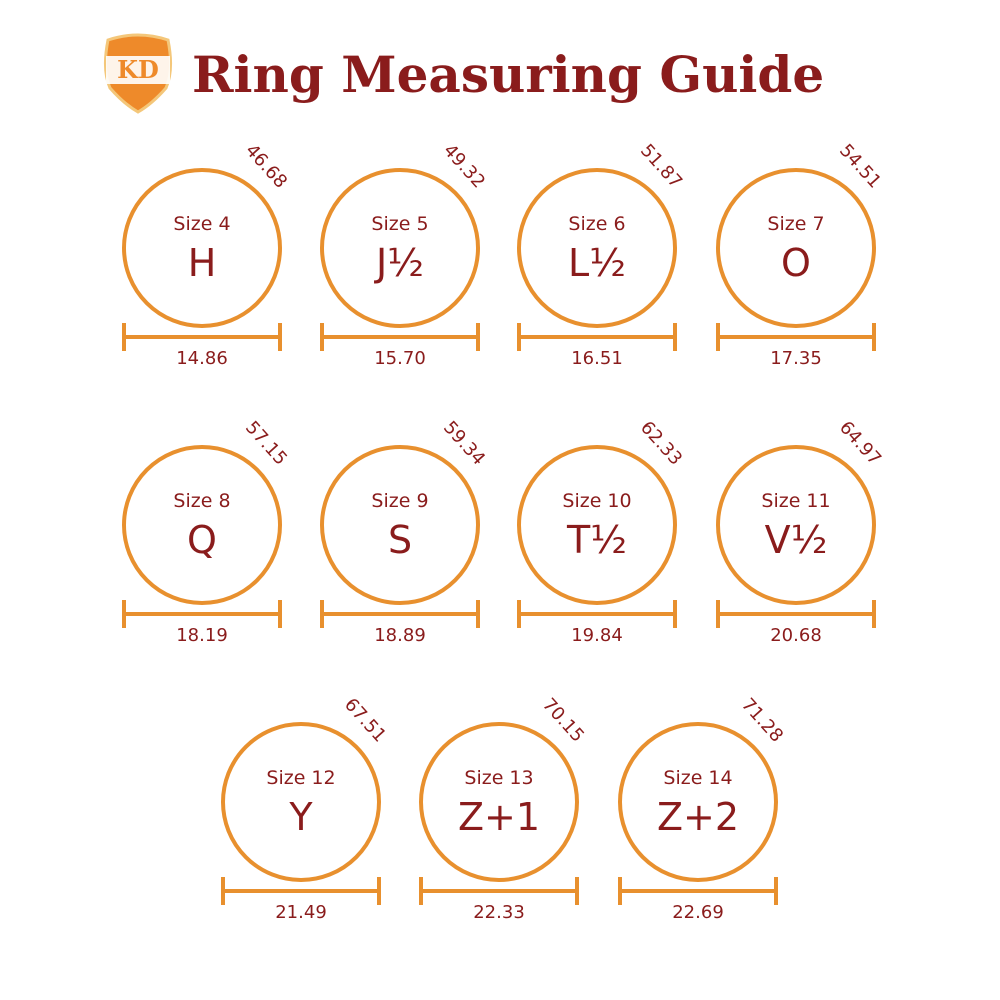 Image resolution: width=1000 pixels, height=1000 pixels. I want to click on ring-letter: V½, so click(796, 540).